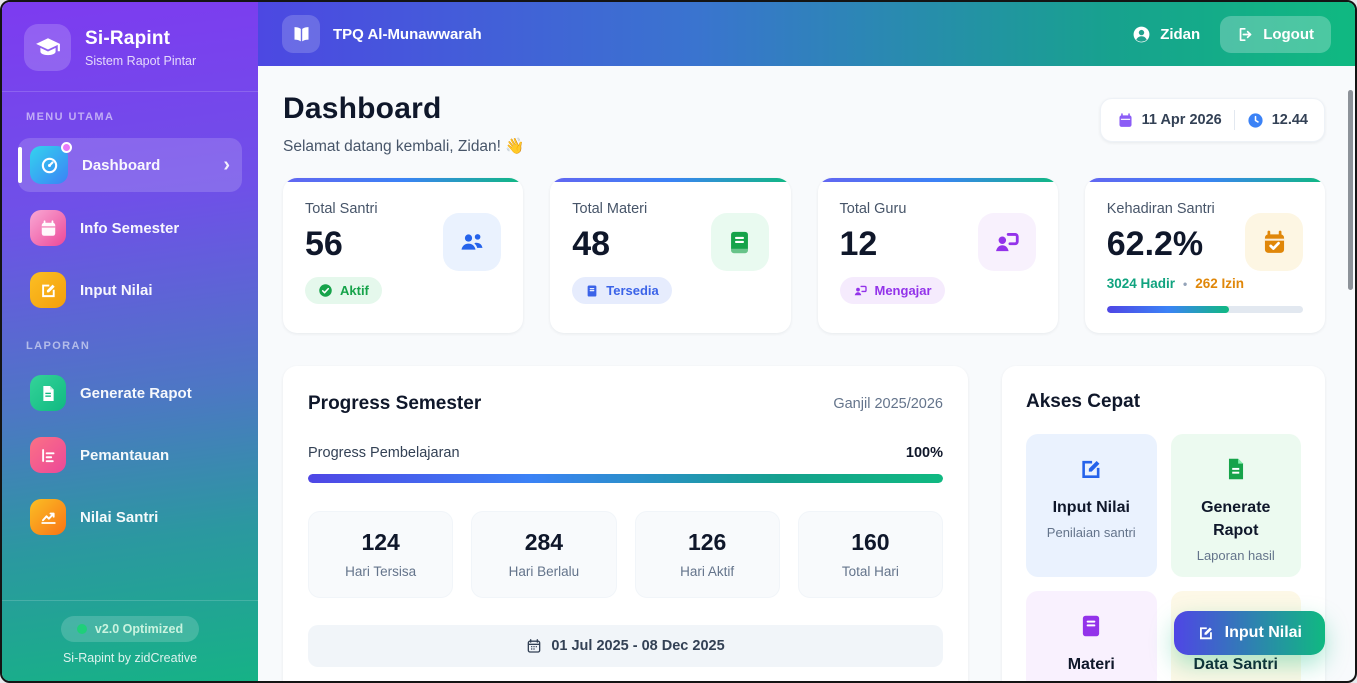  Describe the element at coordinates (1350, 373) in the screenshot. I see `scrollbar` at that location.